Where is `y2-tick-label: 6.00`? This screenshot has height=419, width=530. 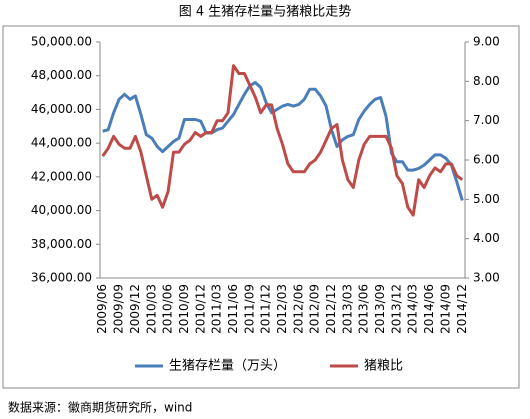 y2-tick-label: 6.00 is located at coordinates (486, 160).